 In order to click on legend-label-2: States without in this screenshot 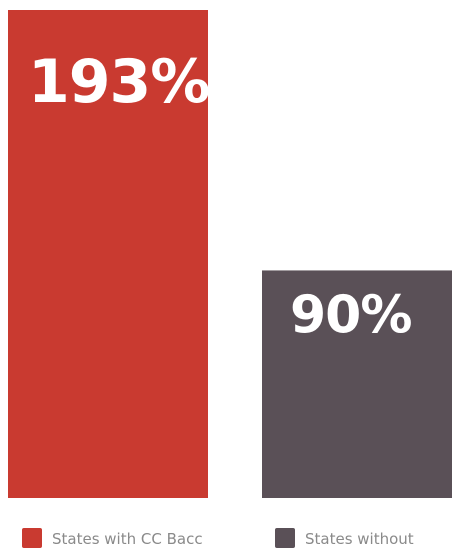, I will do `click(359, 539)`.